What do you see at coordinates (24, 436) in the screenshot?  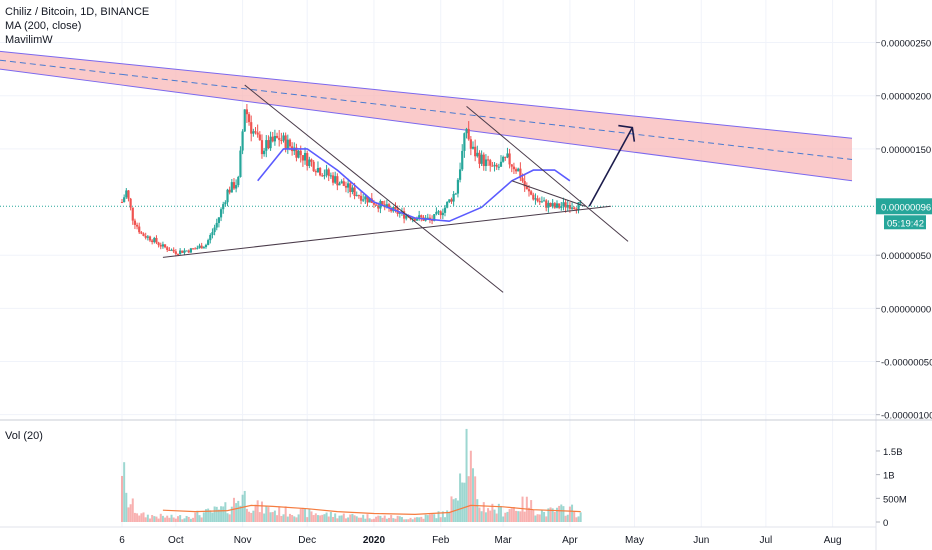 I see `volume-indicator-label: Vol (20)` at bounding box center [24, 436].